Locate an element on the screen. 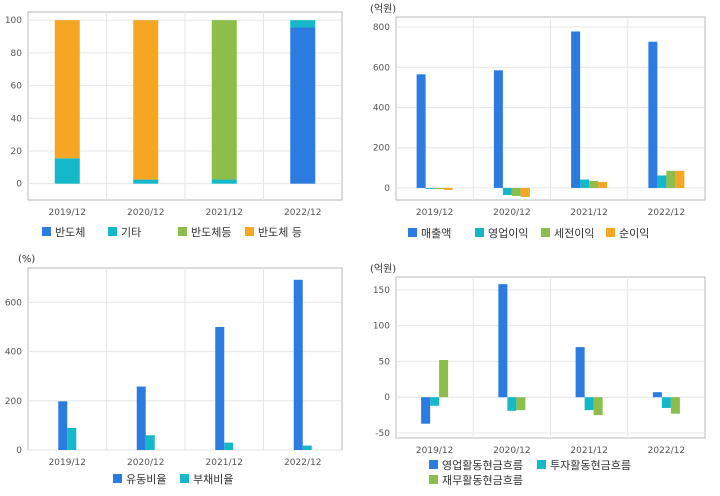 This screenshot has height=496, width=720. unit-label: (%) is located at coordinates (26, 259).